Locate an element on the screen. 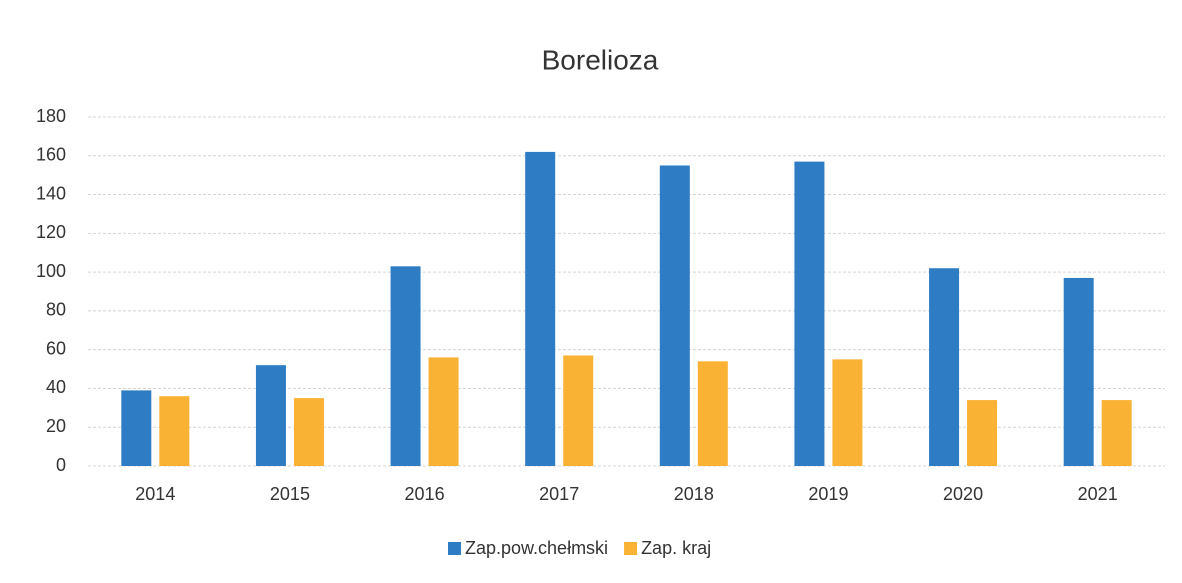 This screenshot has height=583, width=1182. legend-label: Zap.pow.chełmski is located at coordinates (536, 548).